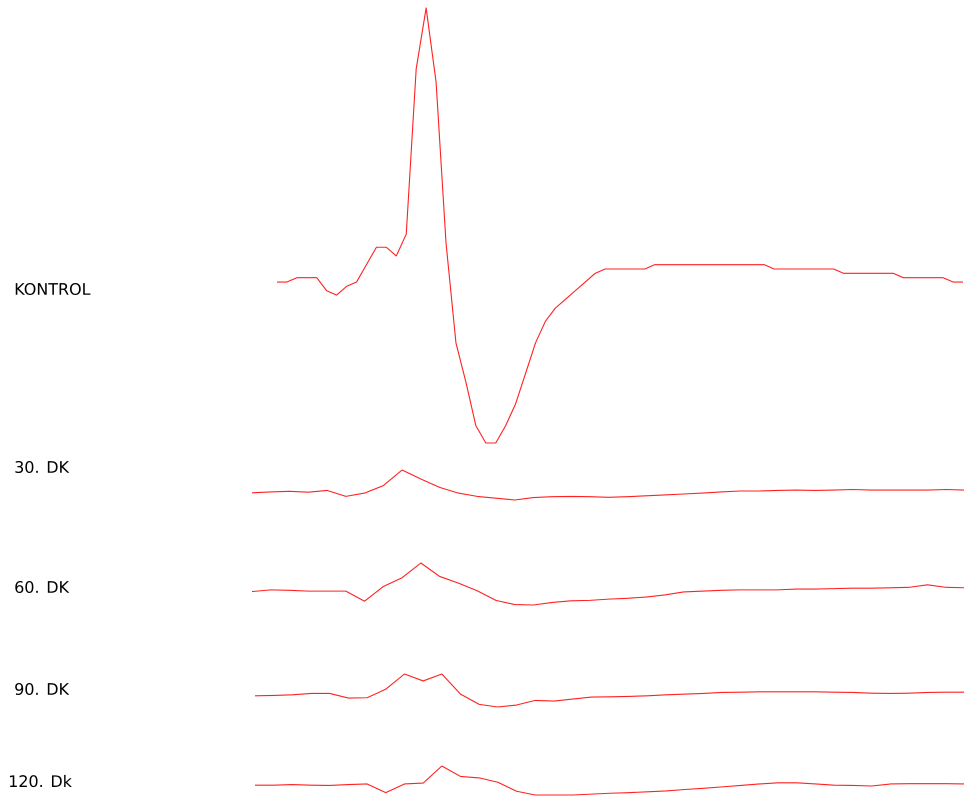 The width and height of the screenshot is (964, 800). What do you see at coordinates (42, 689) in the screenshot?
I see `text: 90. DK` at bounding box center [42, 689].